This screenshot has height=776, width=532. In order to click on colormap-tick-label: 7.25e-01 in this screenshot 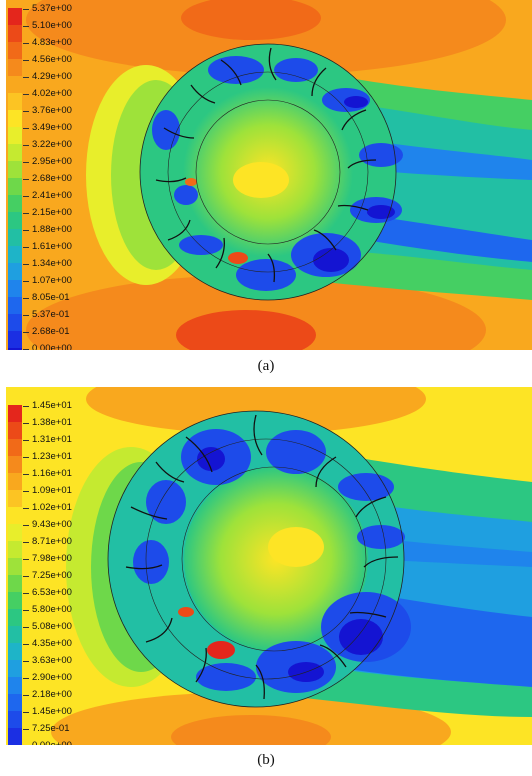, I will do `click(46, 728)`.